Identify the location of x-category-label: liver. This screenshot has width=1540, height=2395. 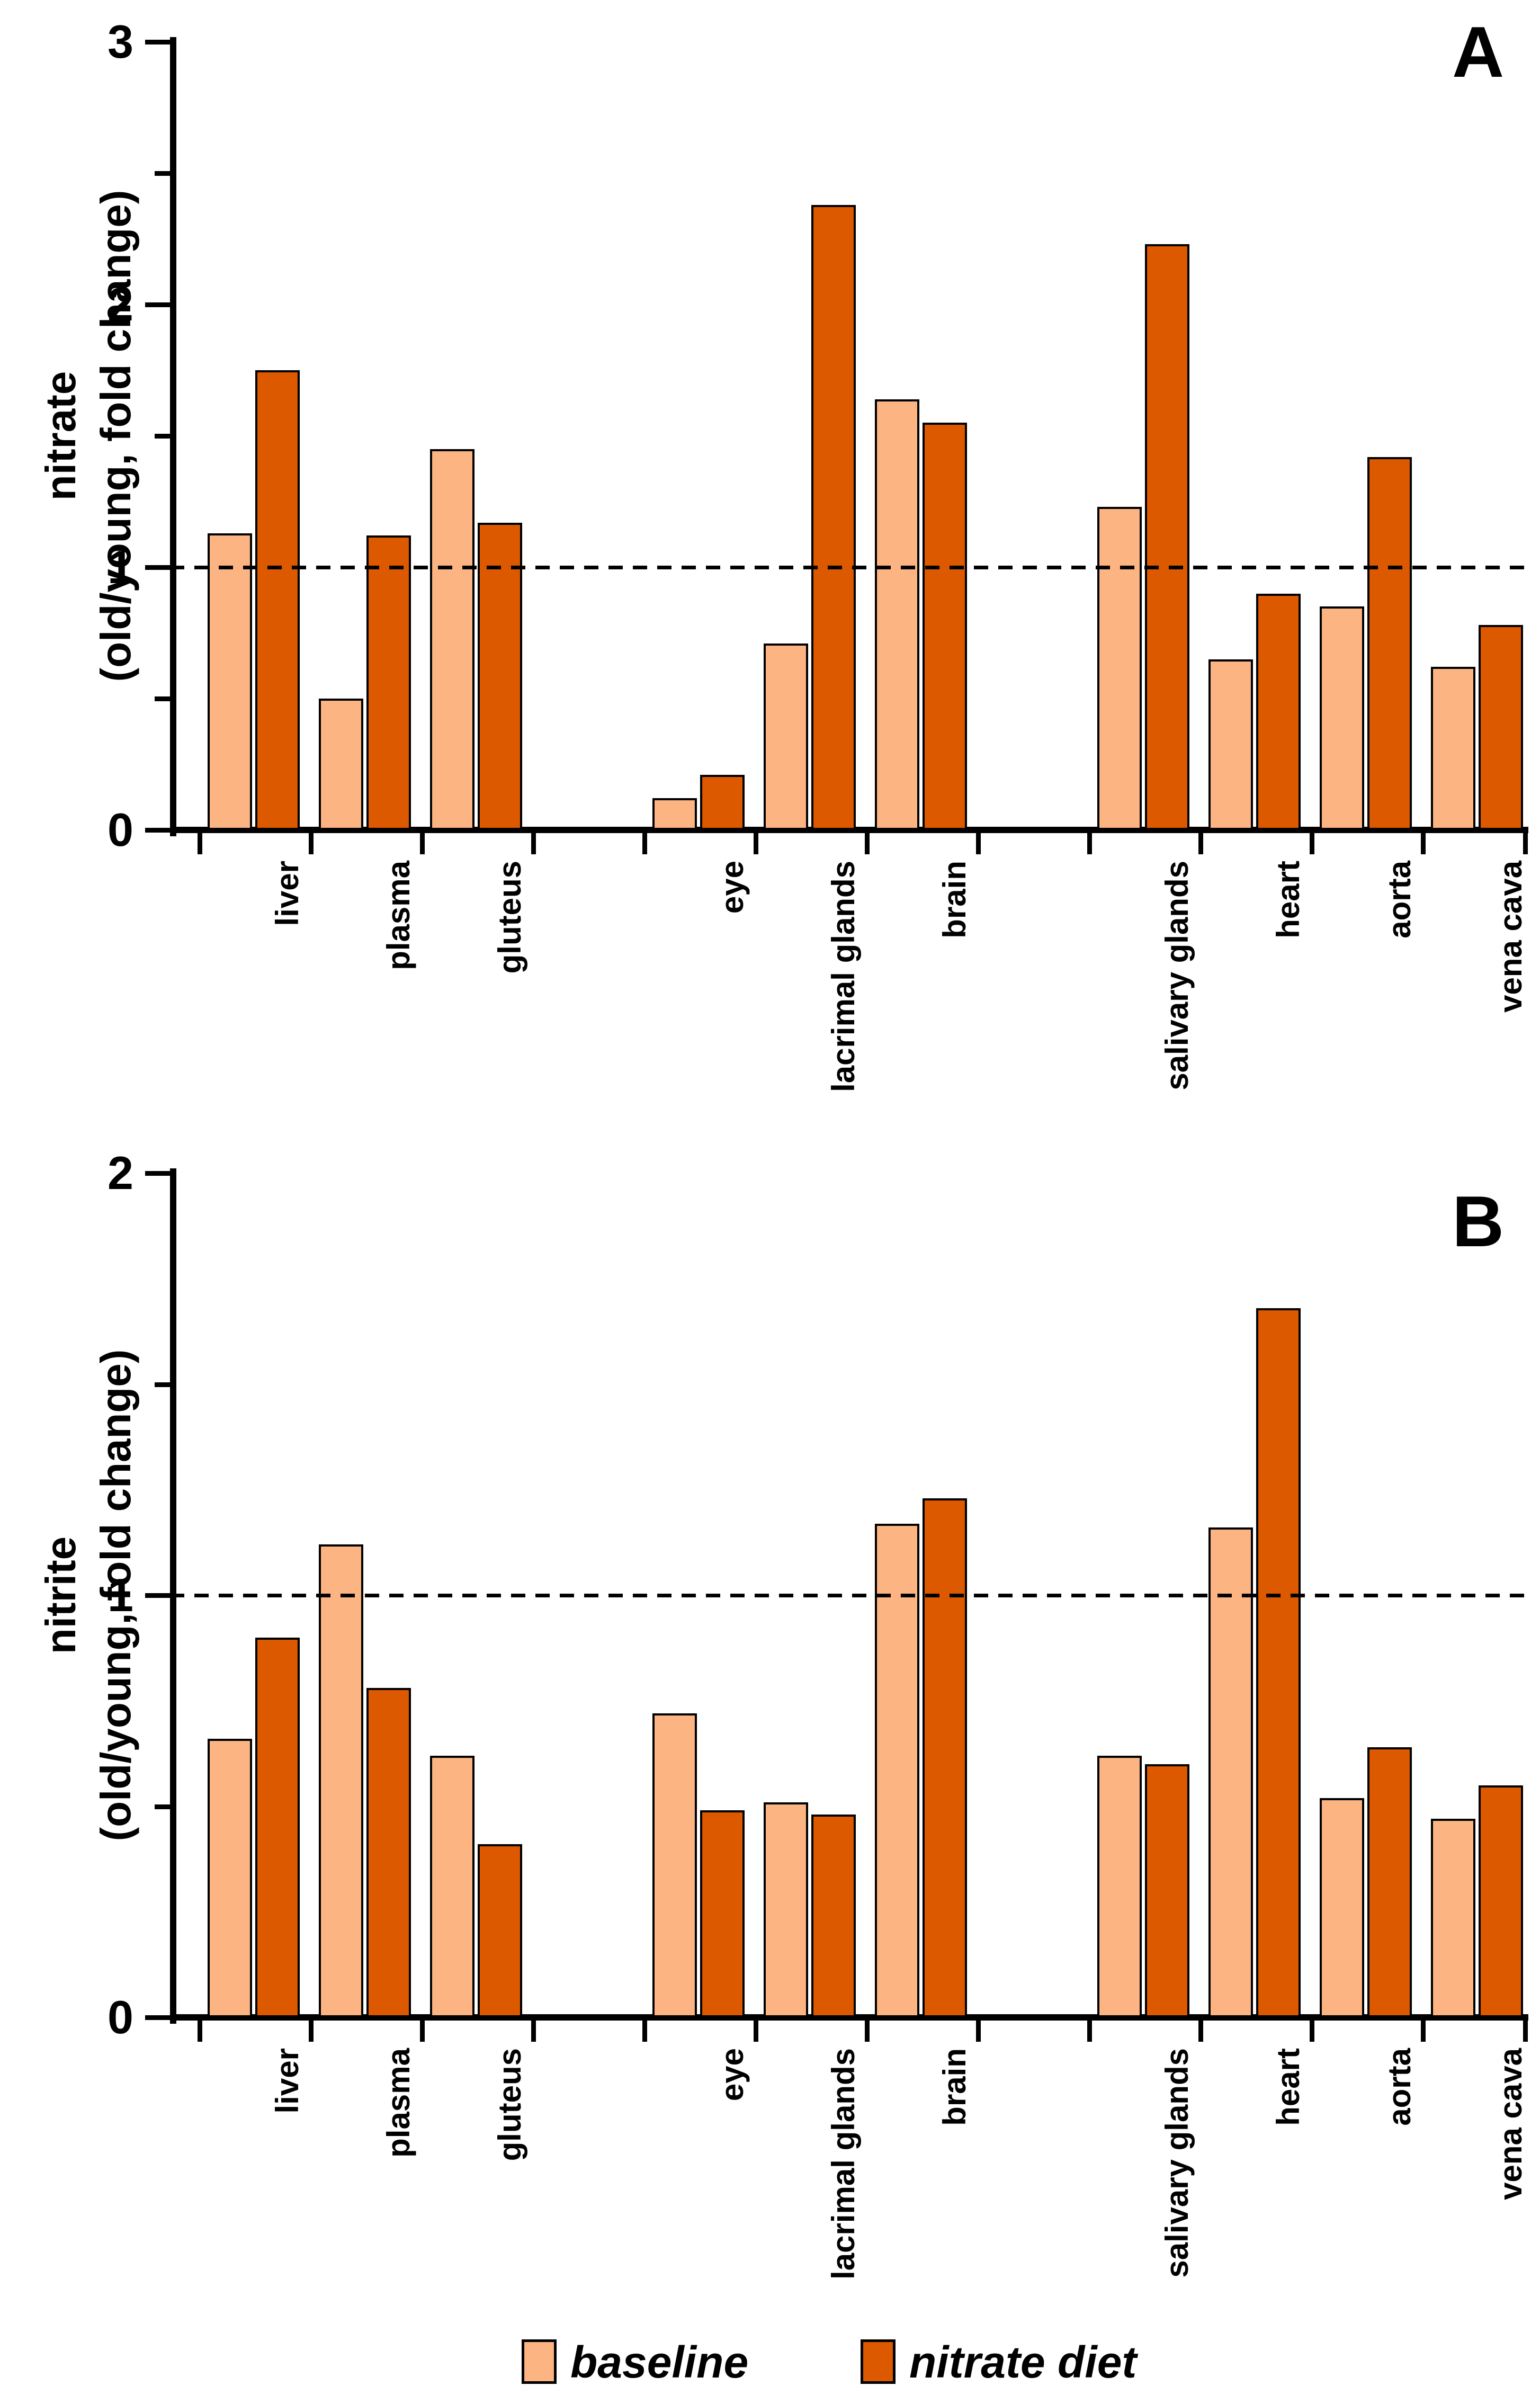
(288, 893).